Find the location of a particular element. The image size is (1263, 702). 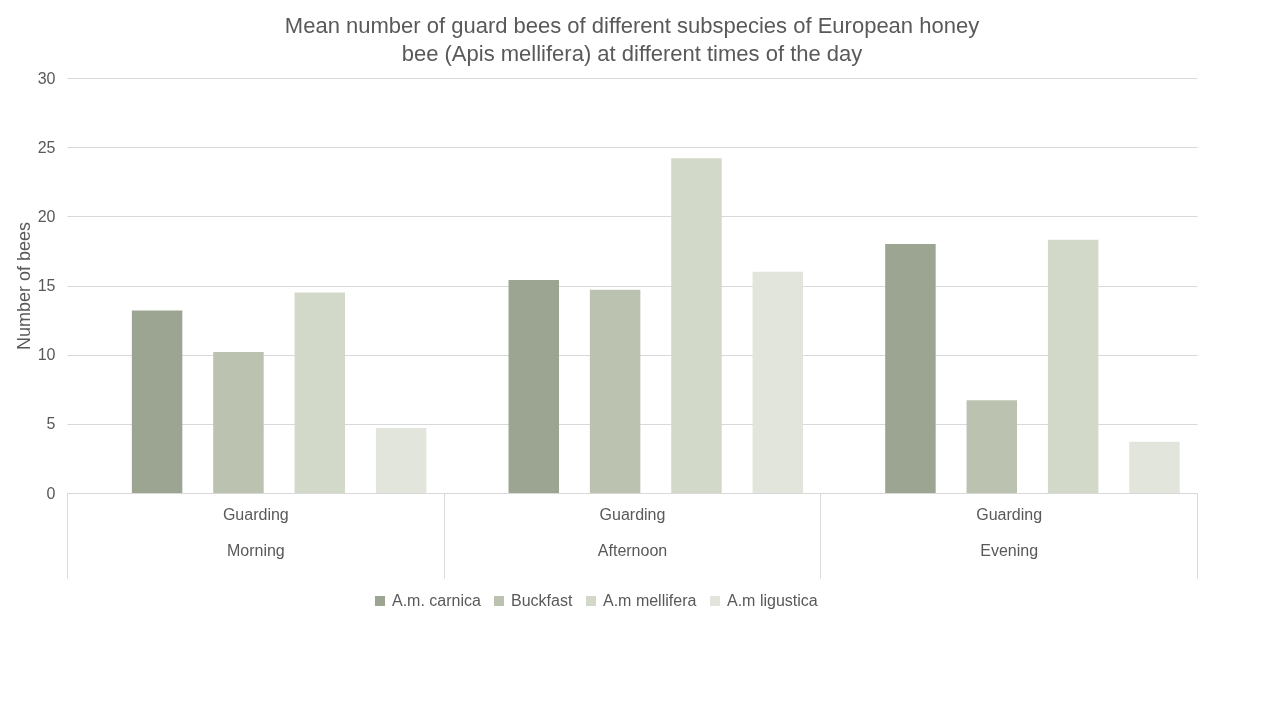

y-tick-label: 0 is located at coordinates (51, 493).